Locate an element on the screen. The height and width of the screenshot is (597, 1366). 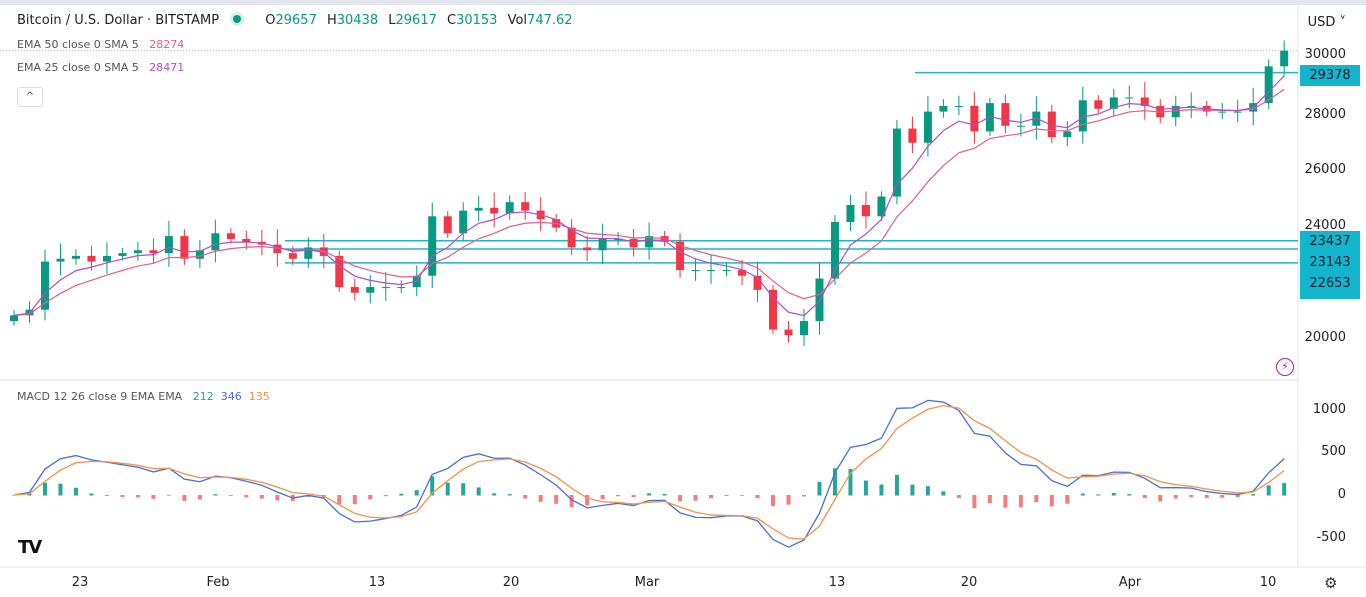
level-tag: 29378 is located at coordinates (1330, 75).